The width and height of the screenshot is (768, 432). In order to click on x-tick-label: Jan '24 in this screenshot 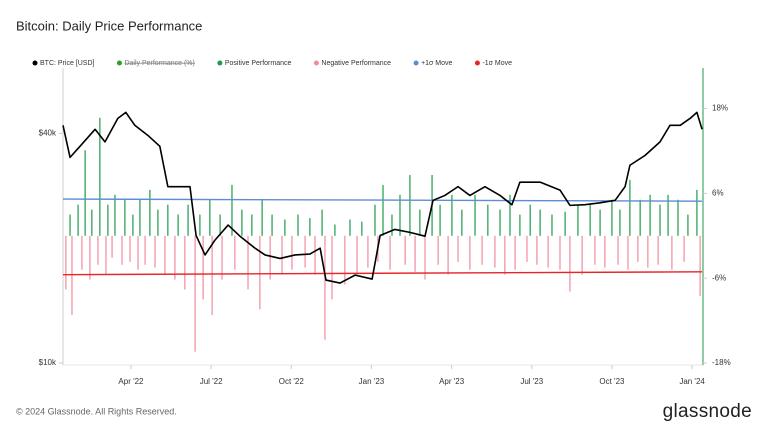, I will do `click(692, 381)`.